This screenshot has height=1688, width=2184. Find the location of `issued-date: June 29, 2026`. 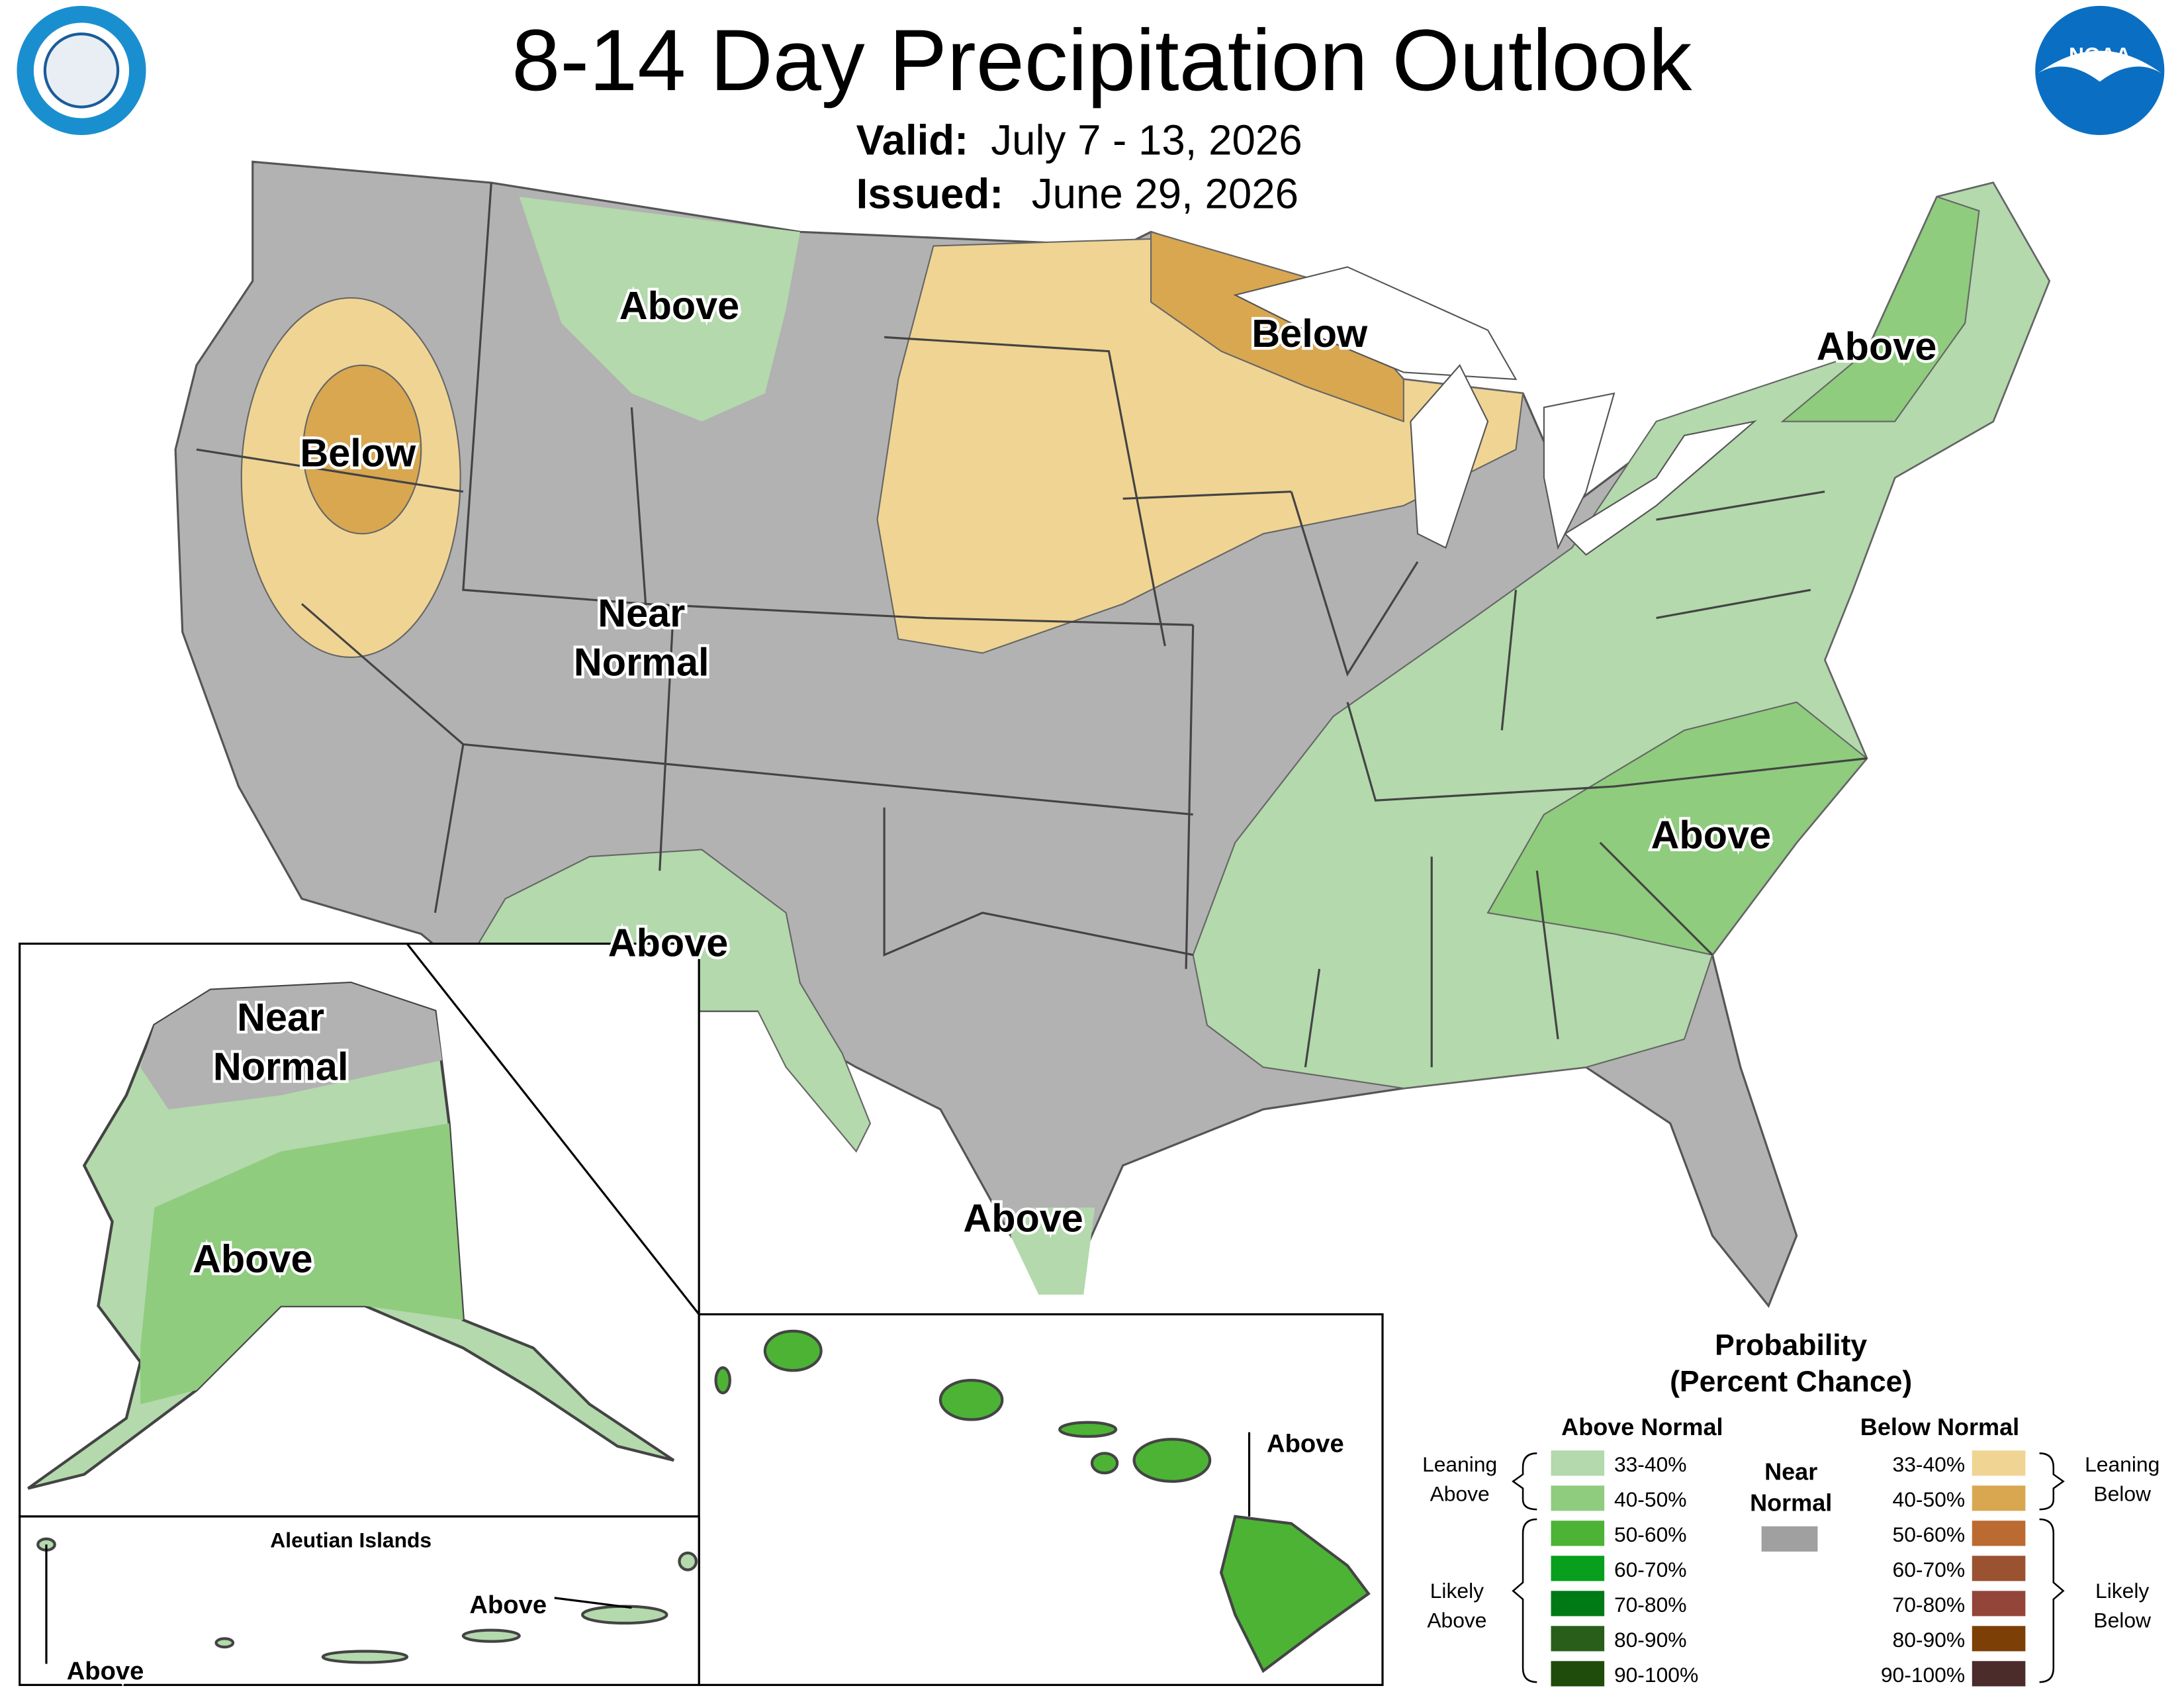

issued-date: June 29, 2026 is located at coordinates (1165, 193).